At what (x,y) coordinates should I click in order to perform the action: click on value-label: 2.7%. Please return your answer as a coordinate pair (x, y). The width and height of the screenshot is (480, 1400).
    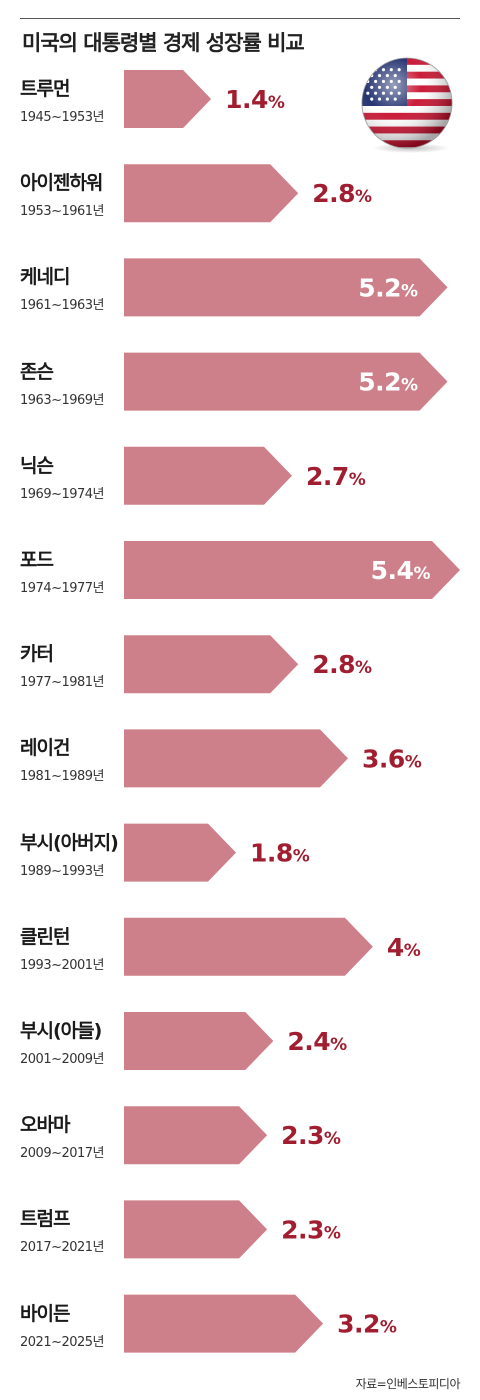
    Looking at the image, I should click on (336, 476).